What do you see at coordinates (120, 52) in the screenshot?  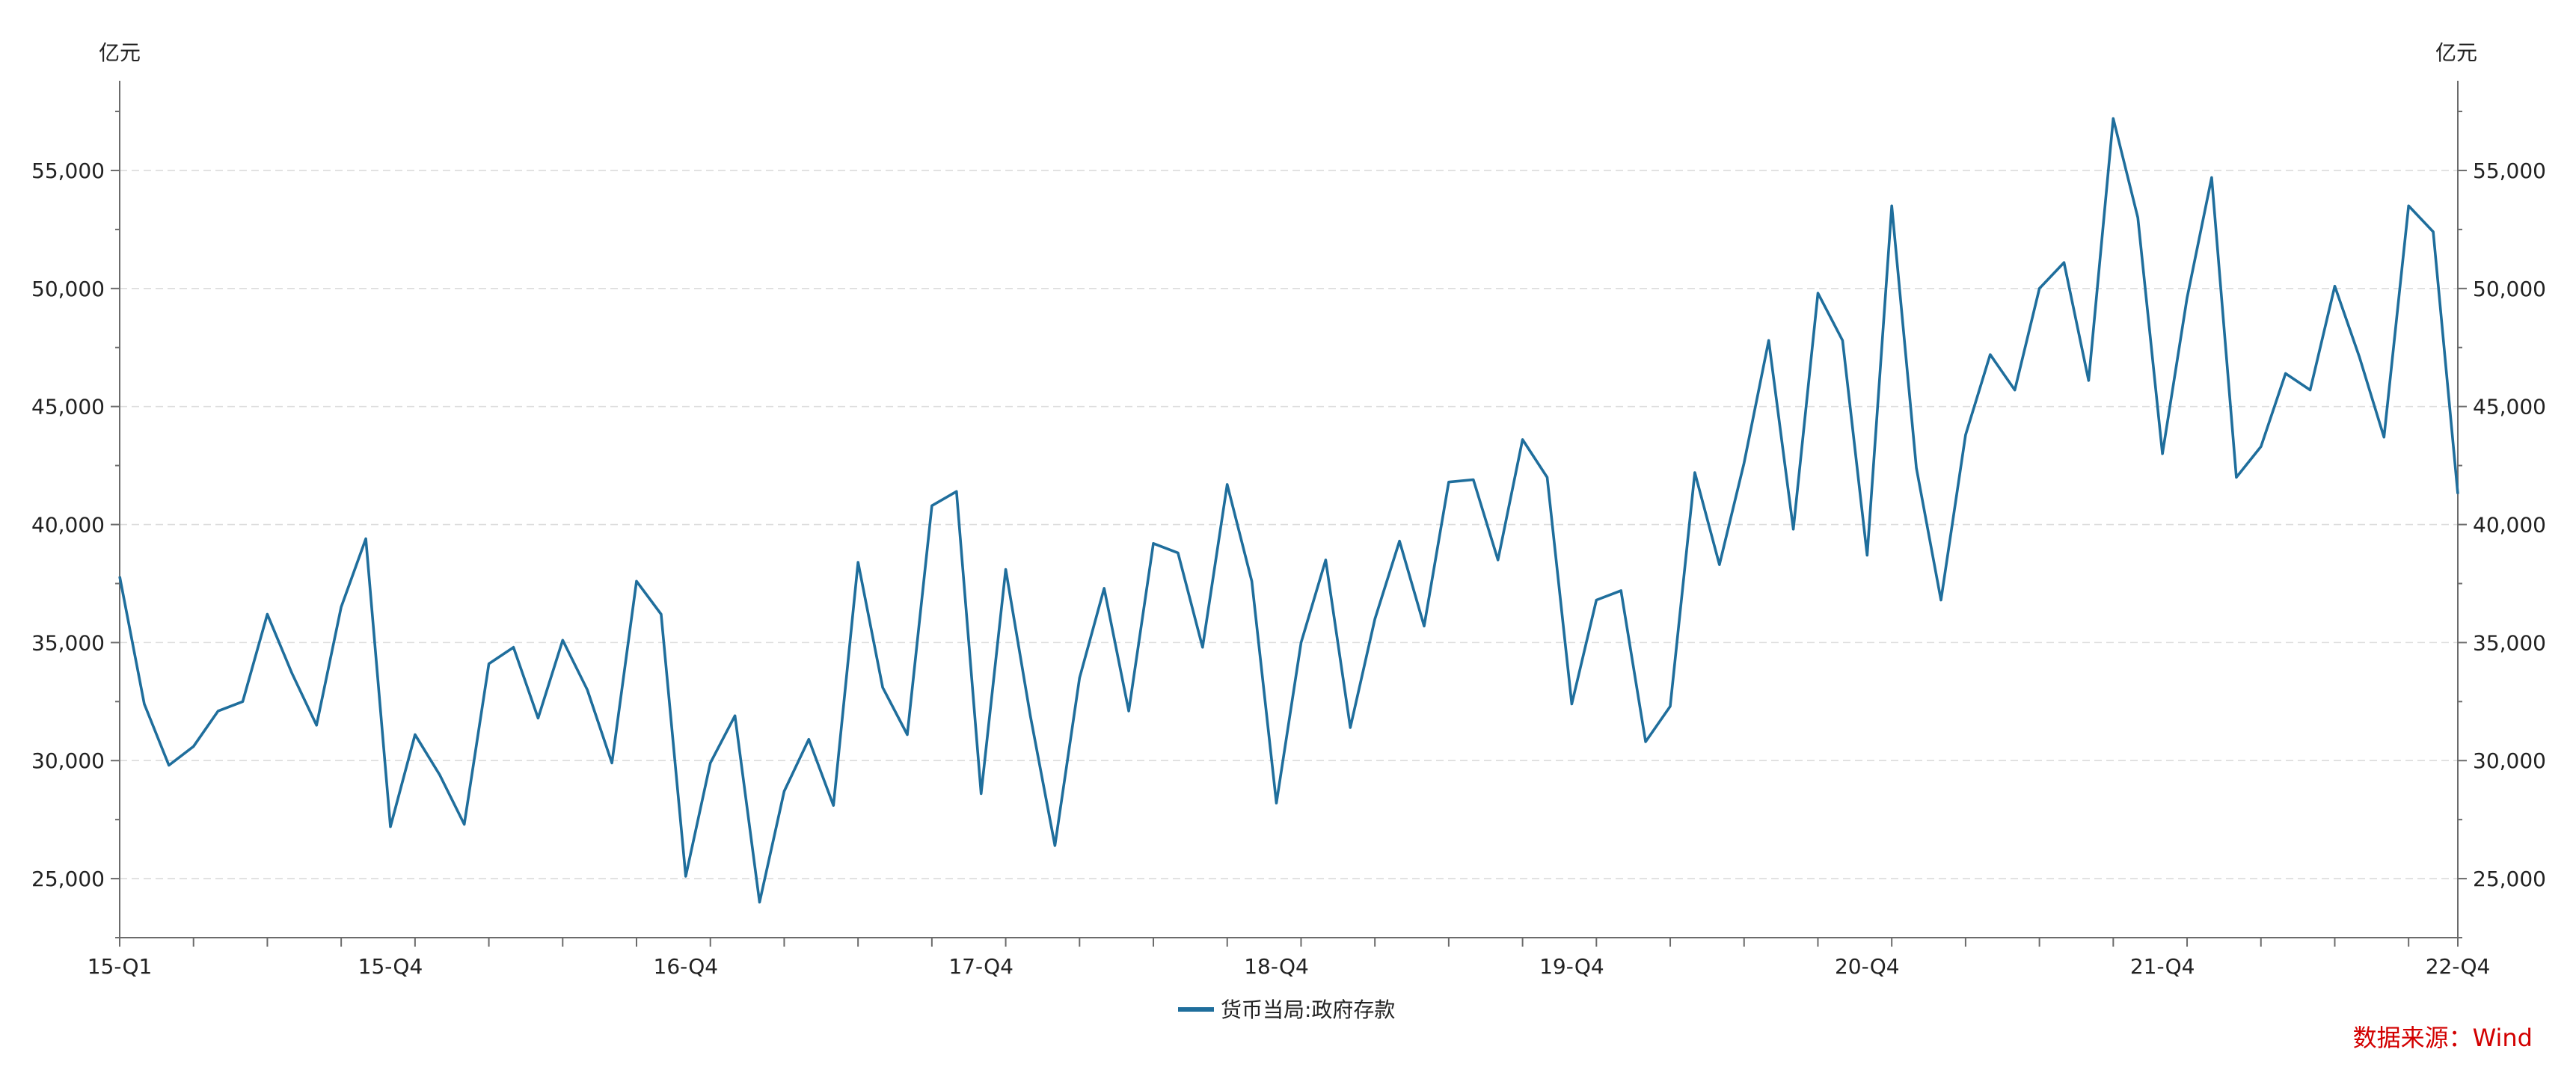 I see `left-y-unit-label: 亿元` at bounding box center [120, 52].